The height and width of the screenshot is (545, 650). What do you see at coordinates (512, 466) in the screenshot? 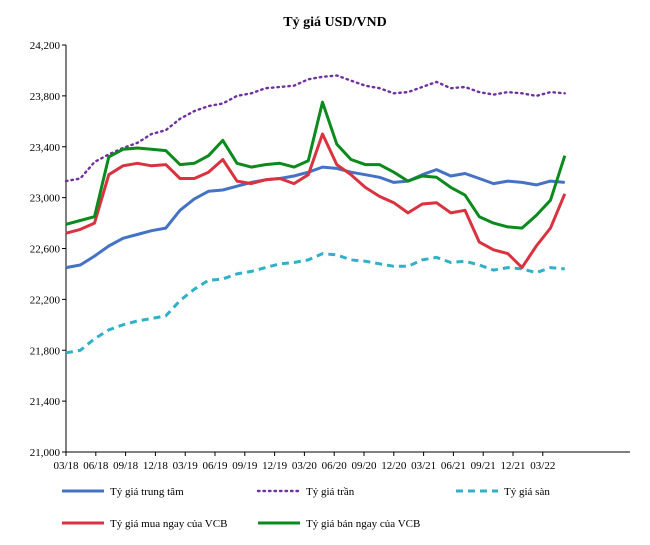
I see `x-tick-label: 12/21` at bounding box center [512, 466].